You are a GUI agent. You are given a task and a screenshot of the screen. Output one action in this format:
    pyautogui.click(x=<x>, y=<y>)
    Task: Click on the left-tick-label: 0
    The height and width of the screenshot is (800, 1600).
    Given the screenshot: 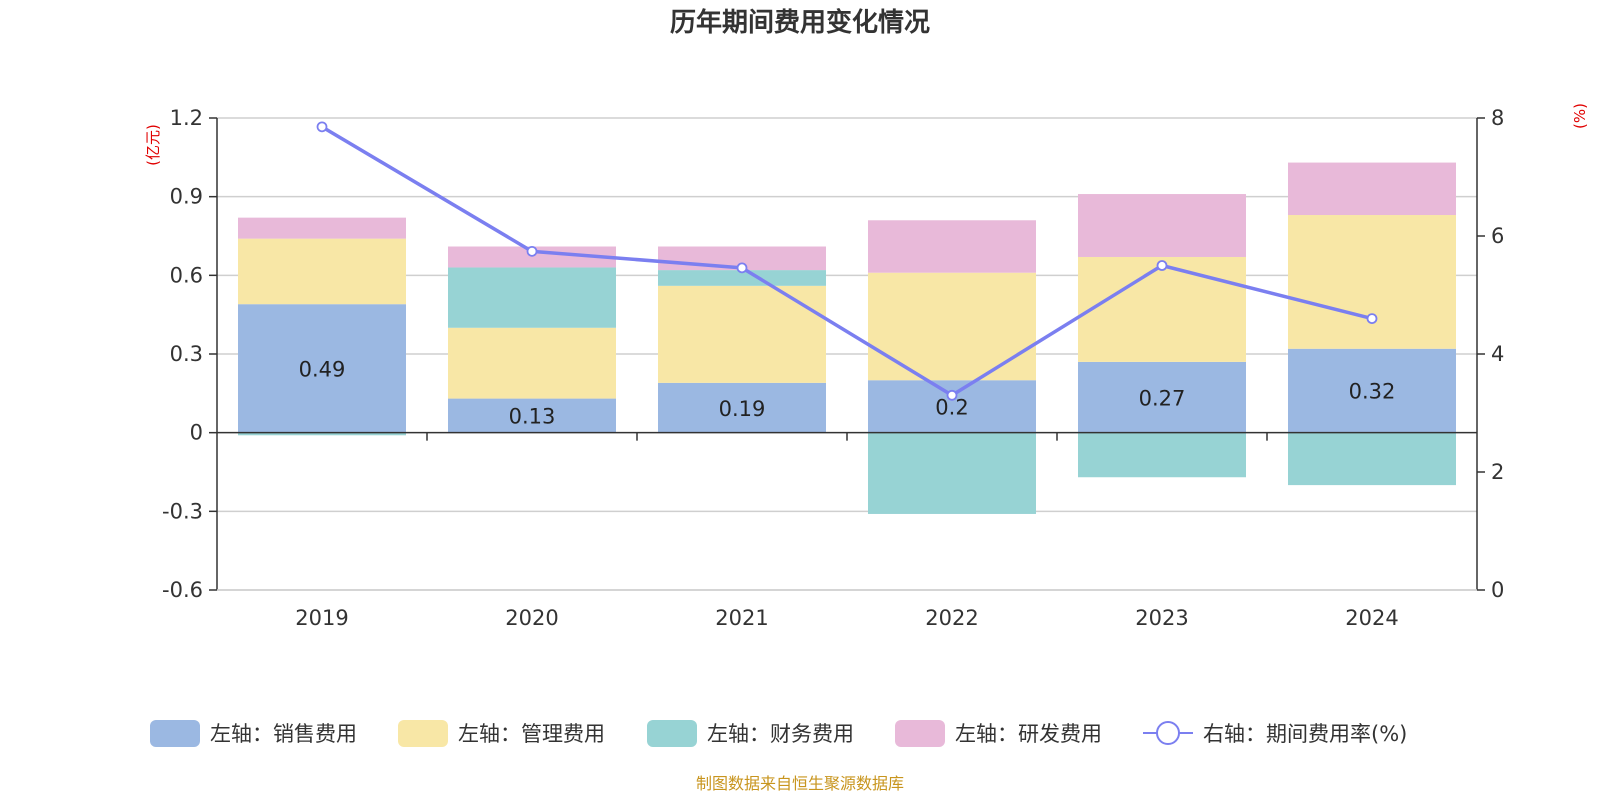 What is the action you would take?
    pyautogui.click(x=196, y=433)
    